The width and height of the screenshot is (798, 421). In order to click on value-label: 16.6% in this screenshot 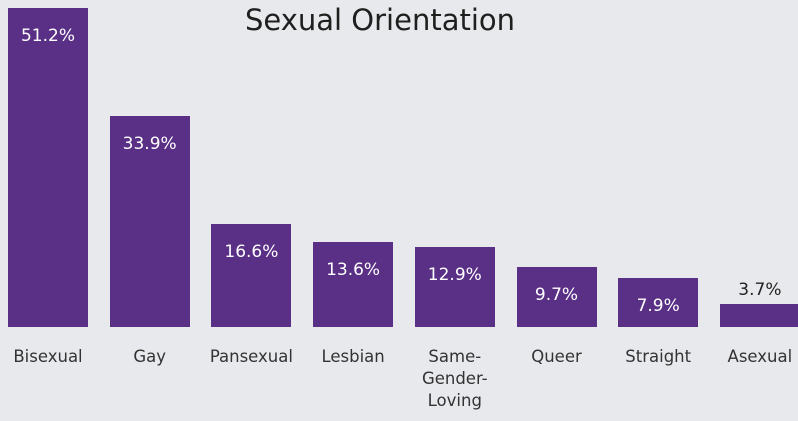, I will do `click(251, 251)`.